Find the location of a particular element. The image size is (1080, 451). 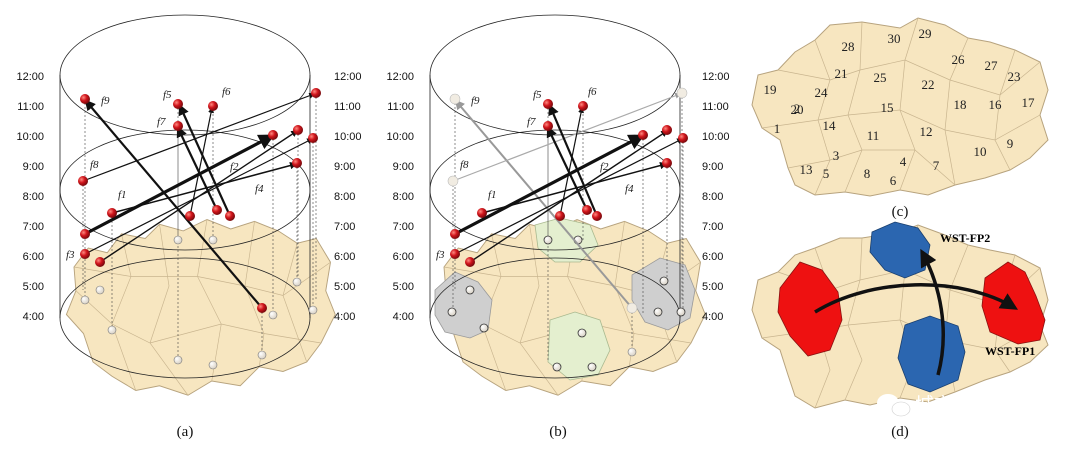

panel-b-flows is located at coordinates (568, 200).